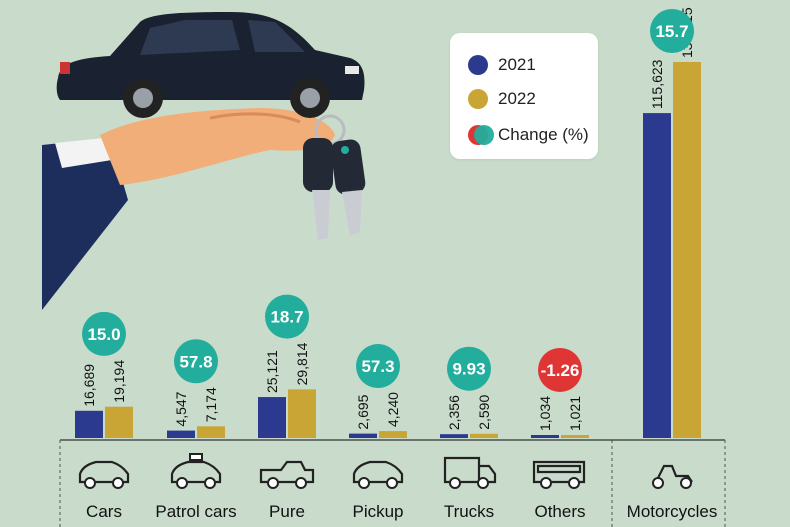 This screenshot has width=790, height=527. Describe the element at coordinates (272, 371) in the screenshot. I see `value-label-2021-2: 25,121` at that location.